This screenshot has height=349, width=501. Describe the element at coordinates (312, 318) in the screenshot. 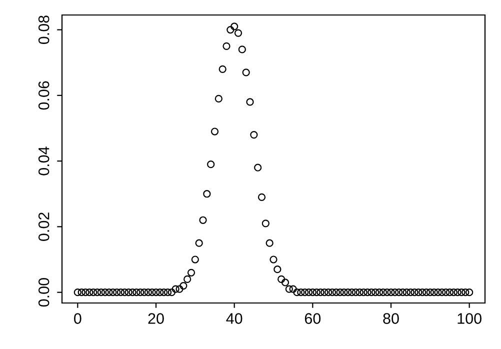

I see `x-tick-label: 60` at that location.